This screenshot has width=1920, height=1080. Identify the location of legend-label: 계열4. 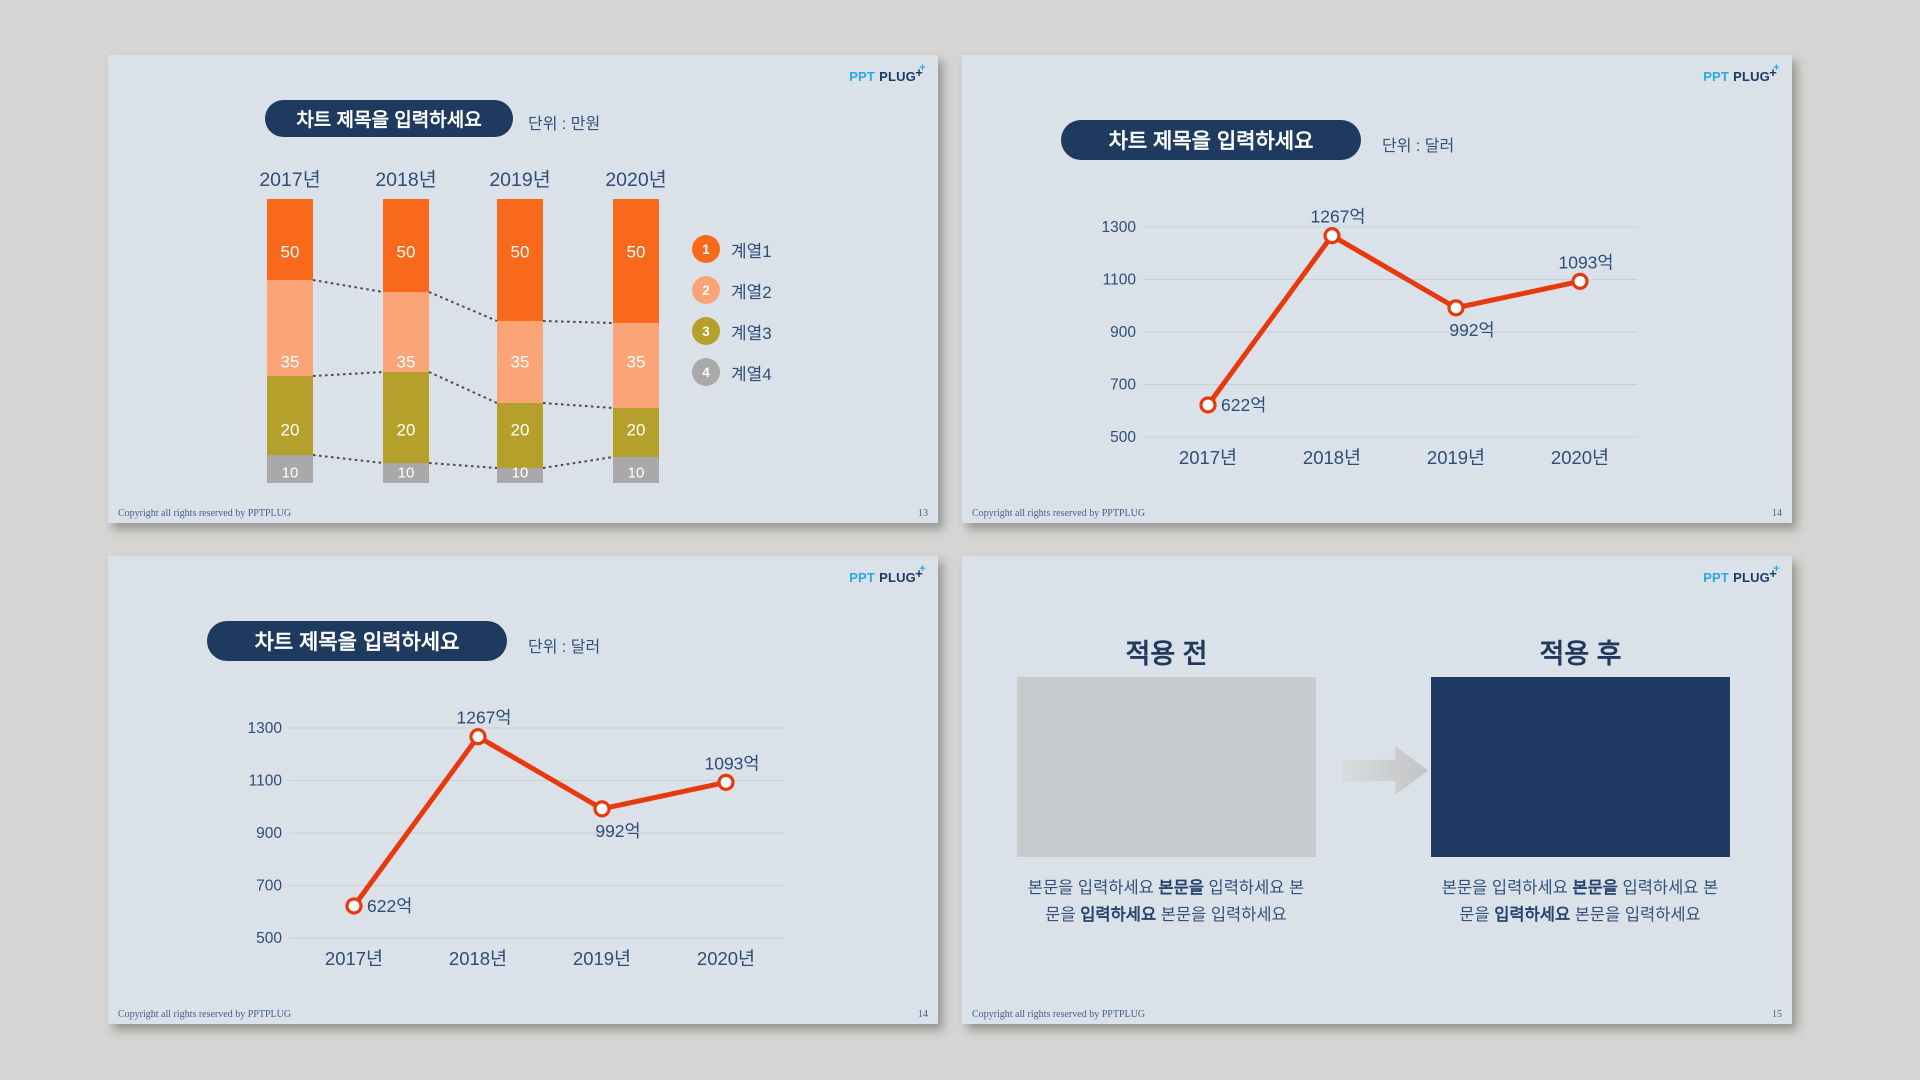
(751, 374).